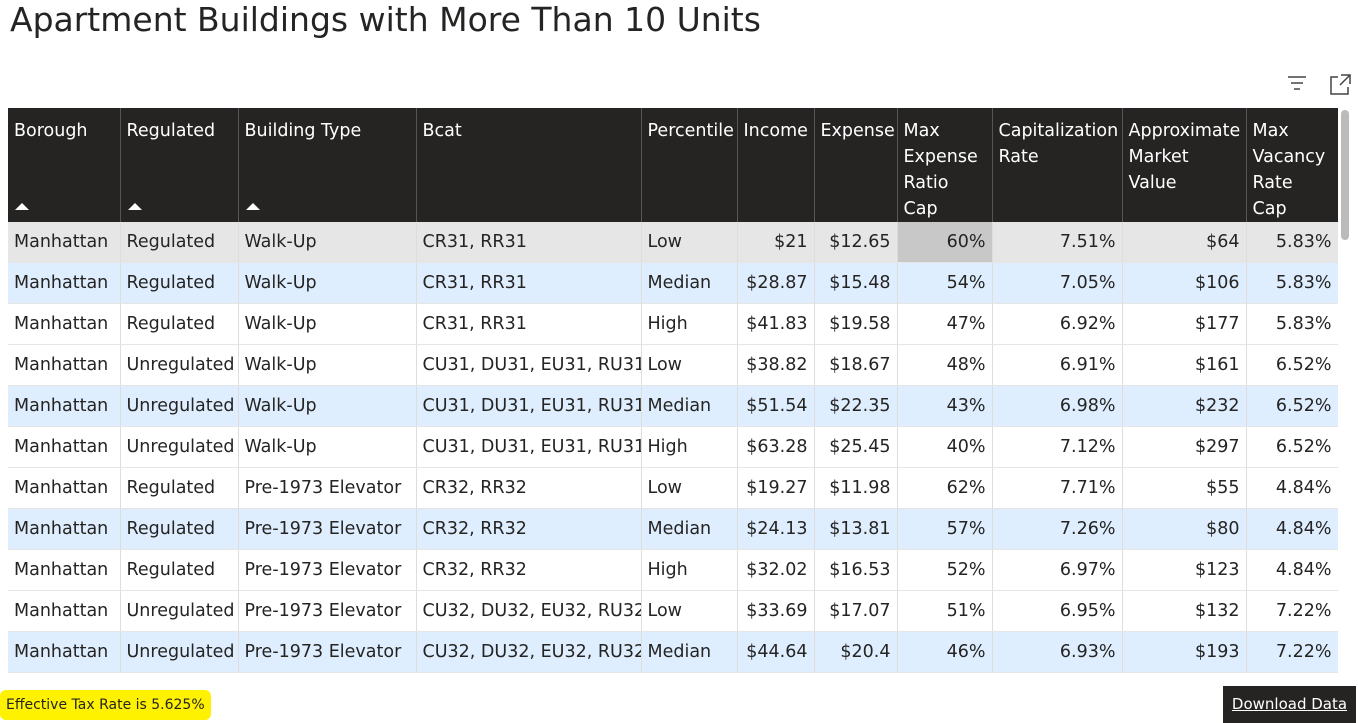 Image resolution: width=1358 pixels, height=723 pixels. Describe the element at coordinates (776, 324) in the screenshot. I see `table-cell: $41.83` at that location.